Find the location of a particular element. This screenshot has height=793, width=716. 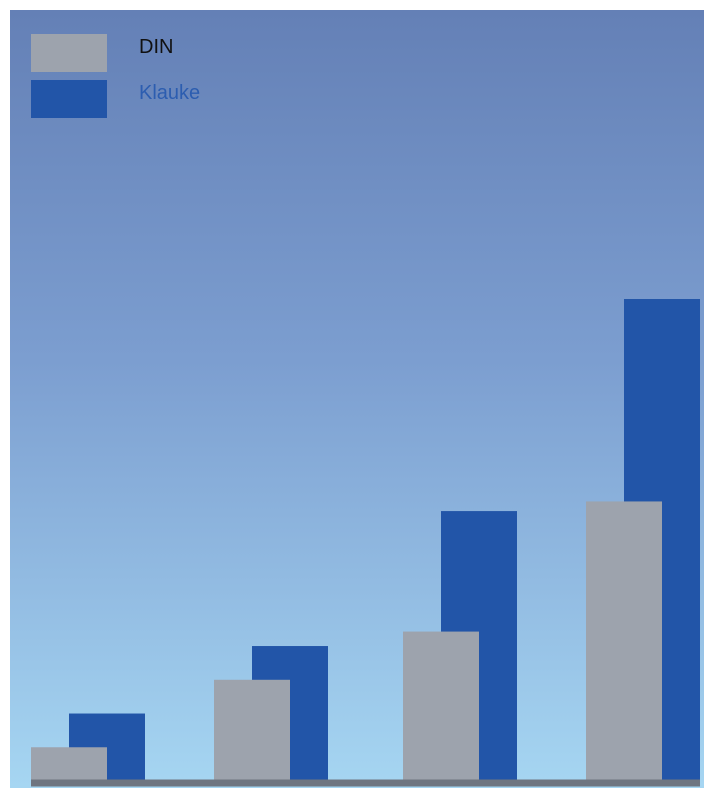

legend-label-klauke: Klauke is located at coordinates (170, 93).